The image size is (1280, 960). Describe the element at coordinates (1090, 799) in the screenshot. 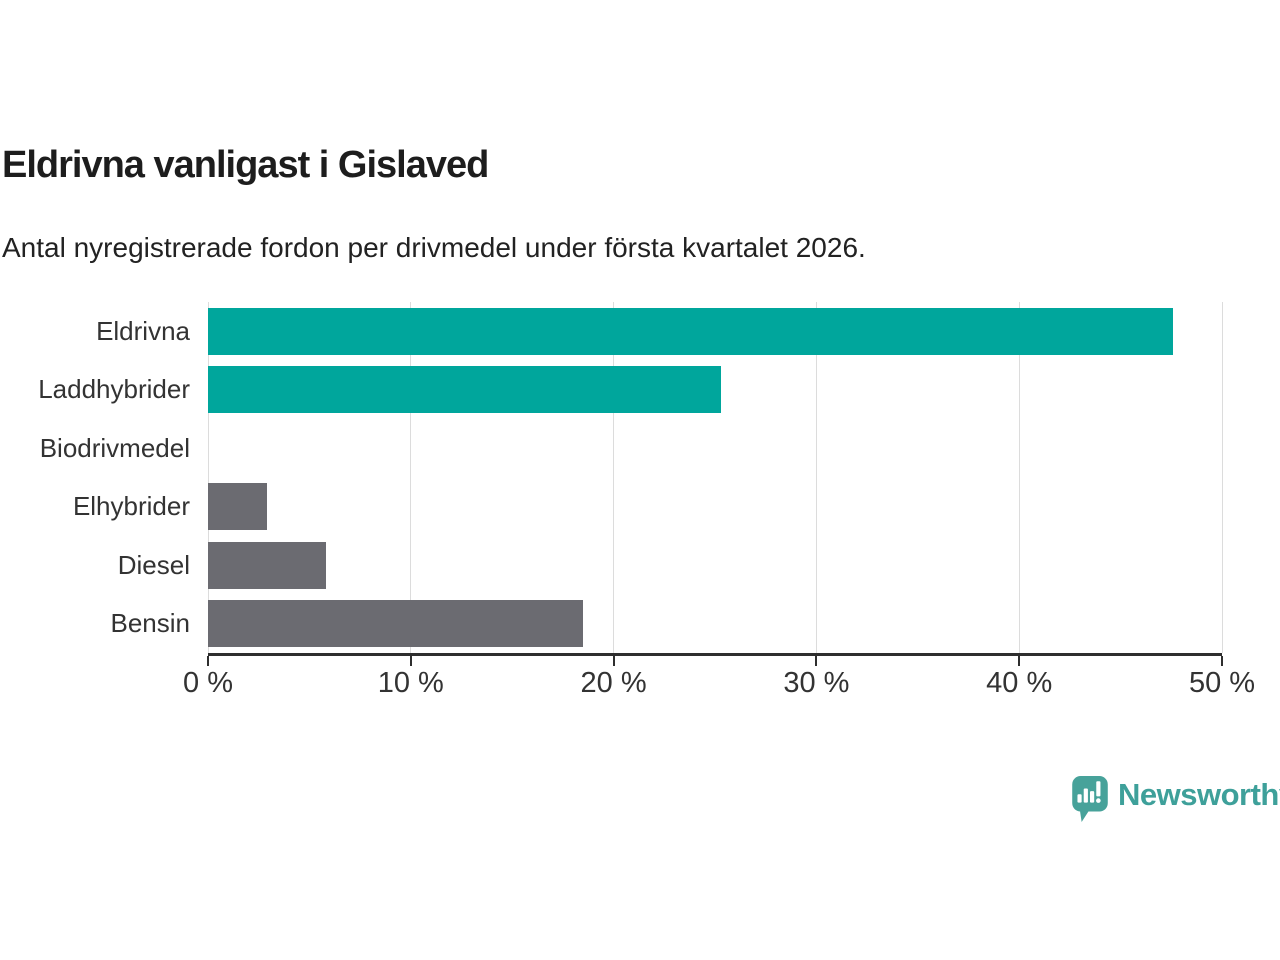

I see `newsworthy-speech-bubble-chart-icon` at that location.